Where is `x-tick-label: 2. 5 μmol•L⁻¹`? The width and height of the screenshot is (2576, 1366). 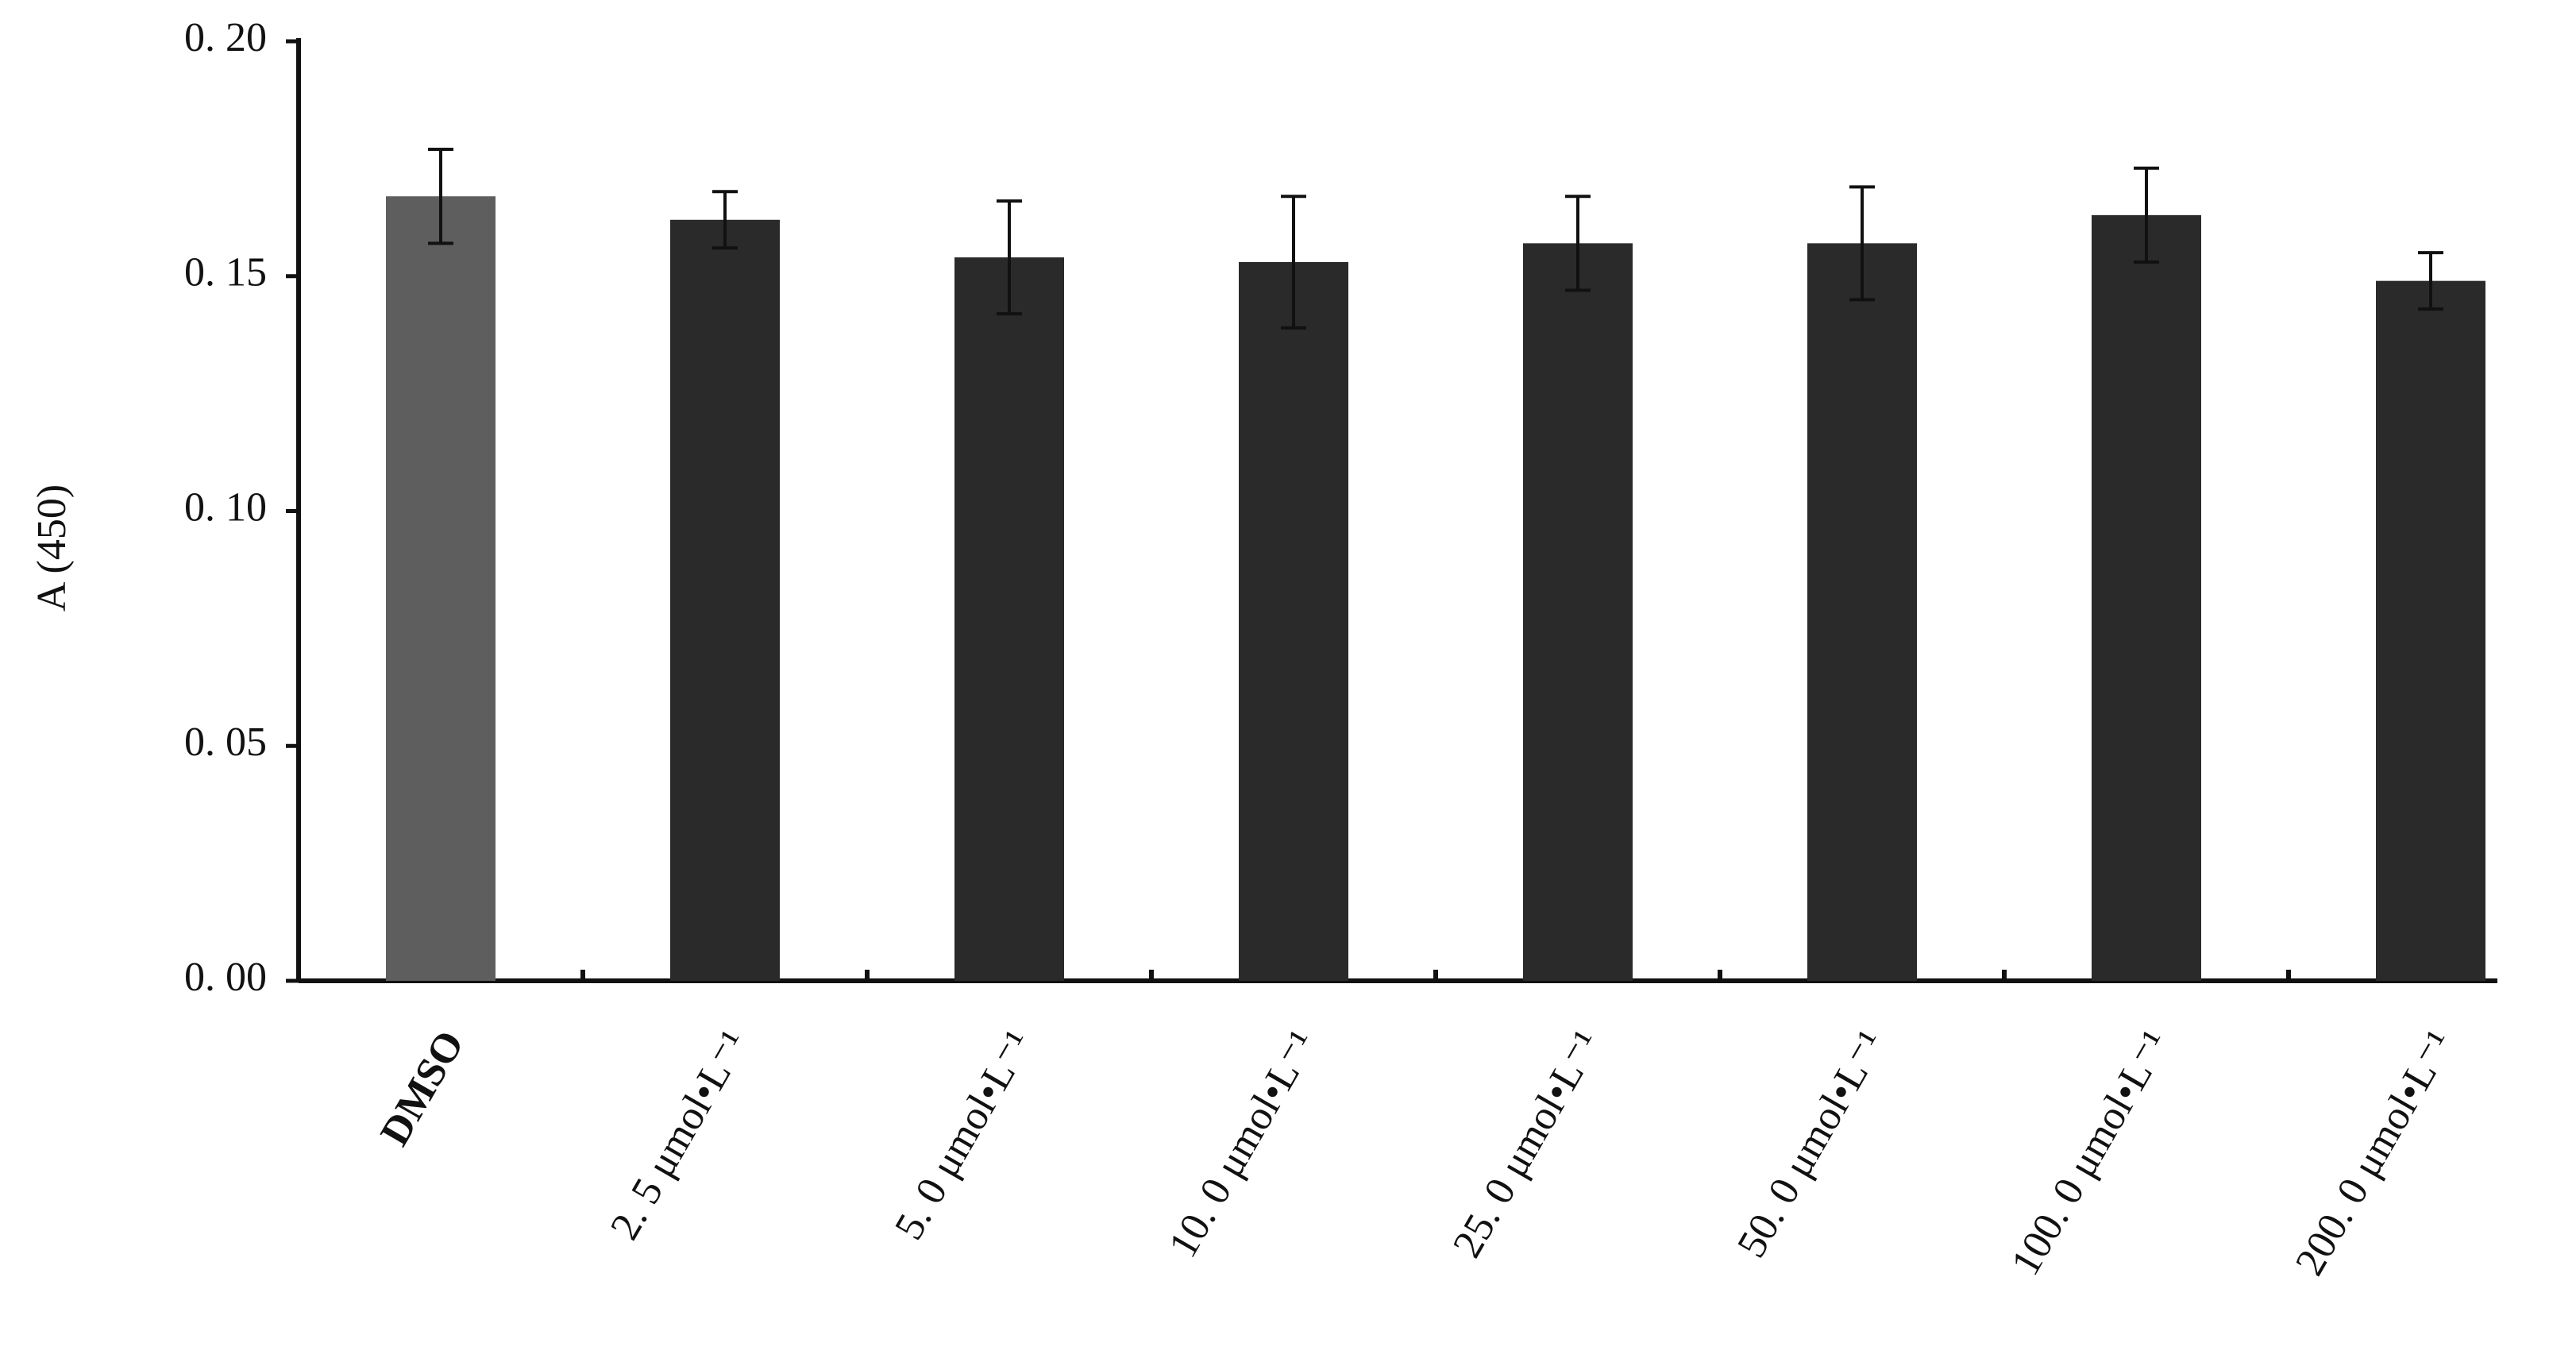
x-tick-label: 2. 5 μmol•L⁻¹ is located at coordinates (680, 1135).